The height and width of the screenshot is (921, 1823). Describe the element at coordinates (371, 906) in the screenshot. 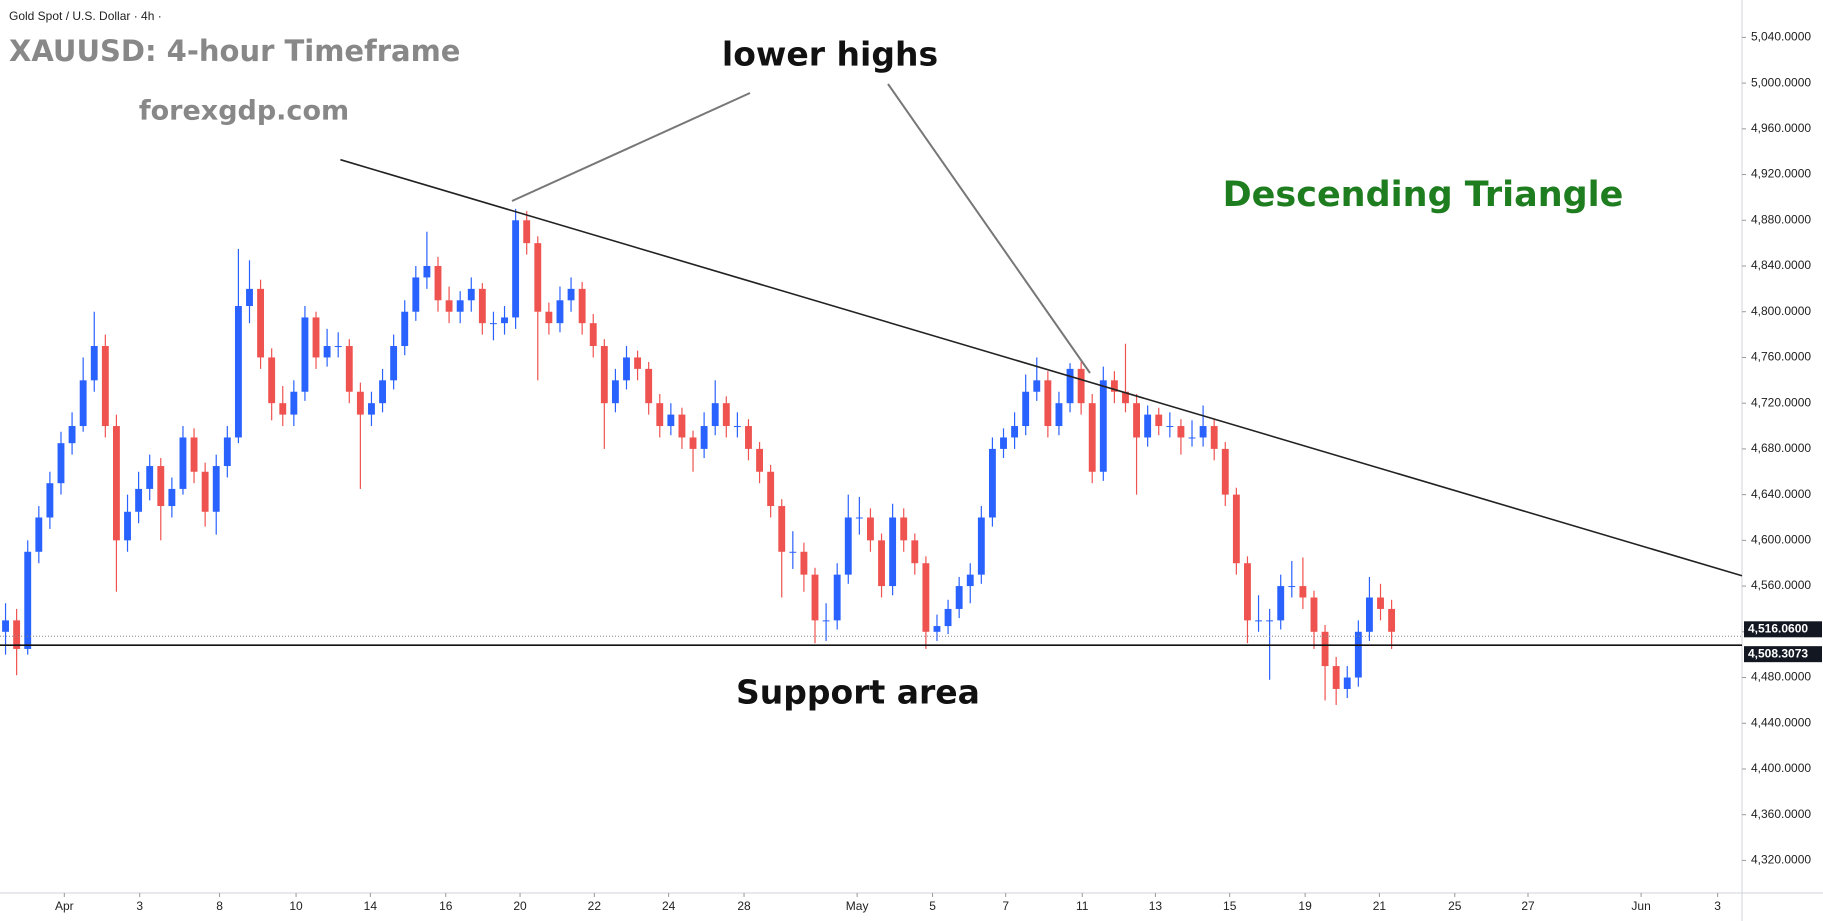

I see `x-tick-label: 14` at that location.